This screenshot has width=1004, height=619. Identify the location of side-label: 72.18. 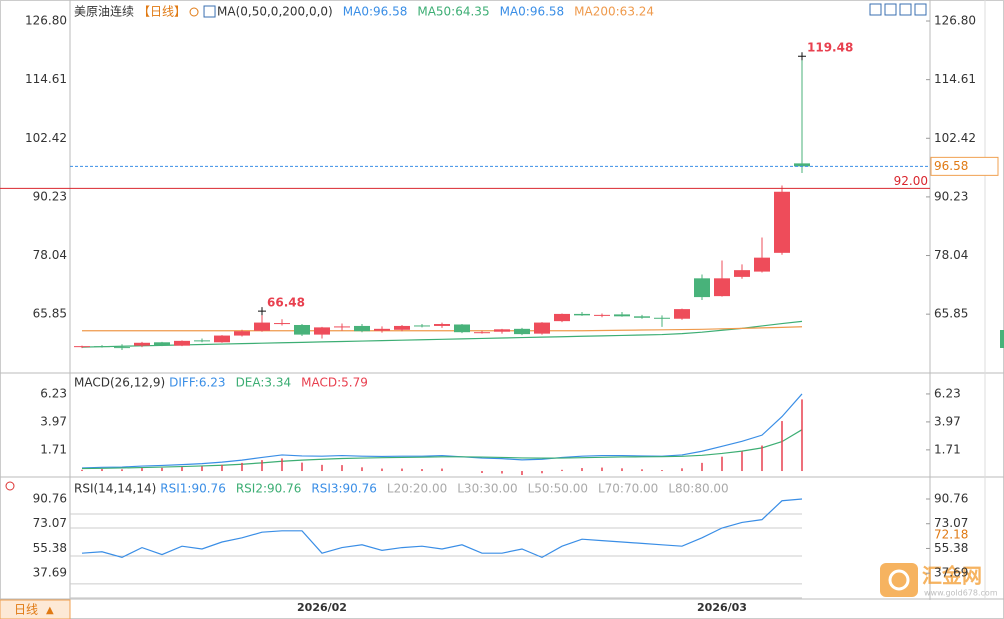
(951, 535).